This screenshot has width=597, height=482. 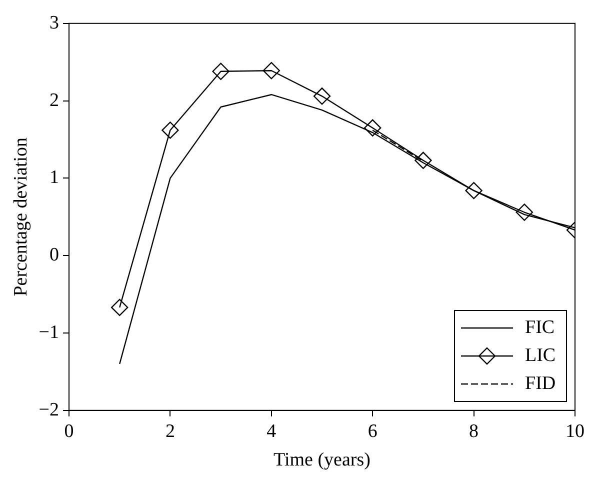 What do you see at coordinates (373, 431) in the screenshot?
I see `x-tick-label: 6` at bounding box center [373, 431].